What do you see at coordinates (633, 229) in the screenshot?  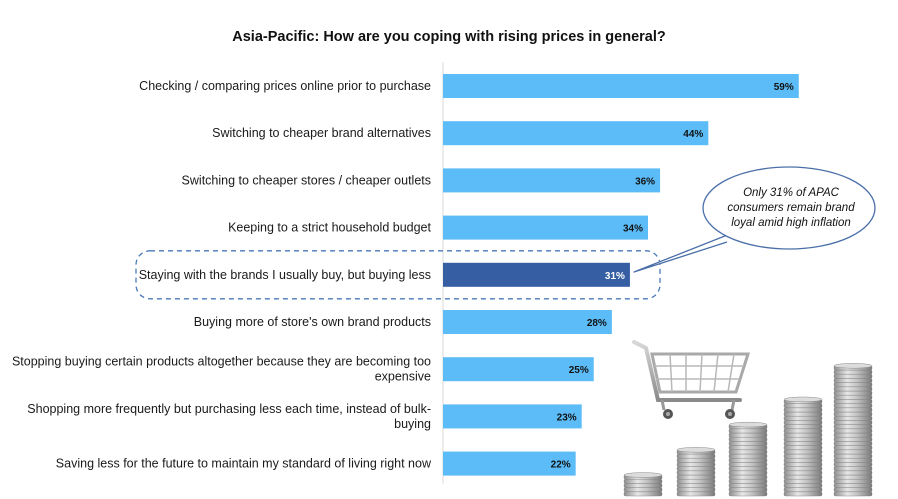 I see `bar-value-label: 34%` at bounding box center [633, 229].